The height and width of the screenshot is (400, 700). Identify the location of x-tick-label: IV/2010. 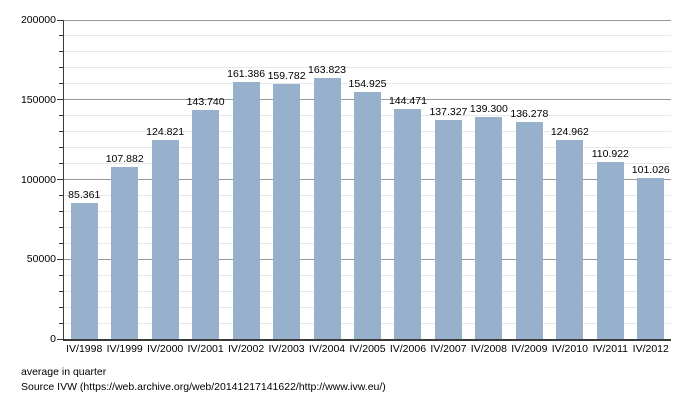
(569, 349).